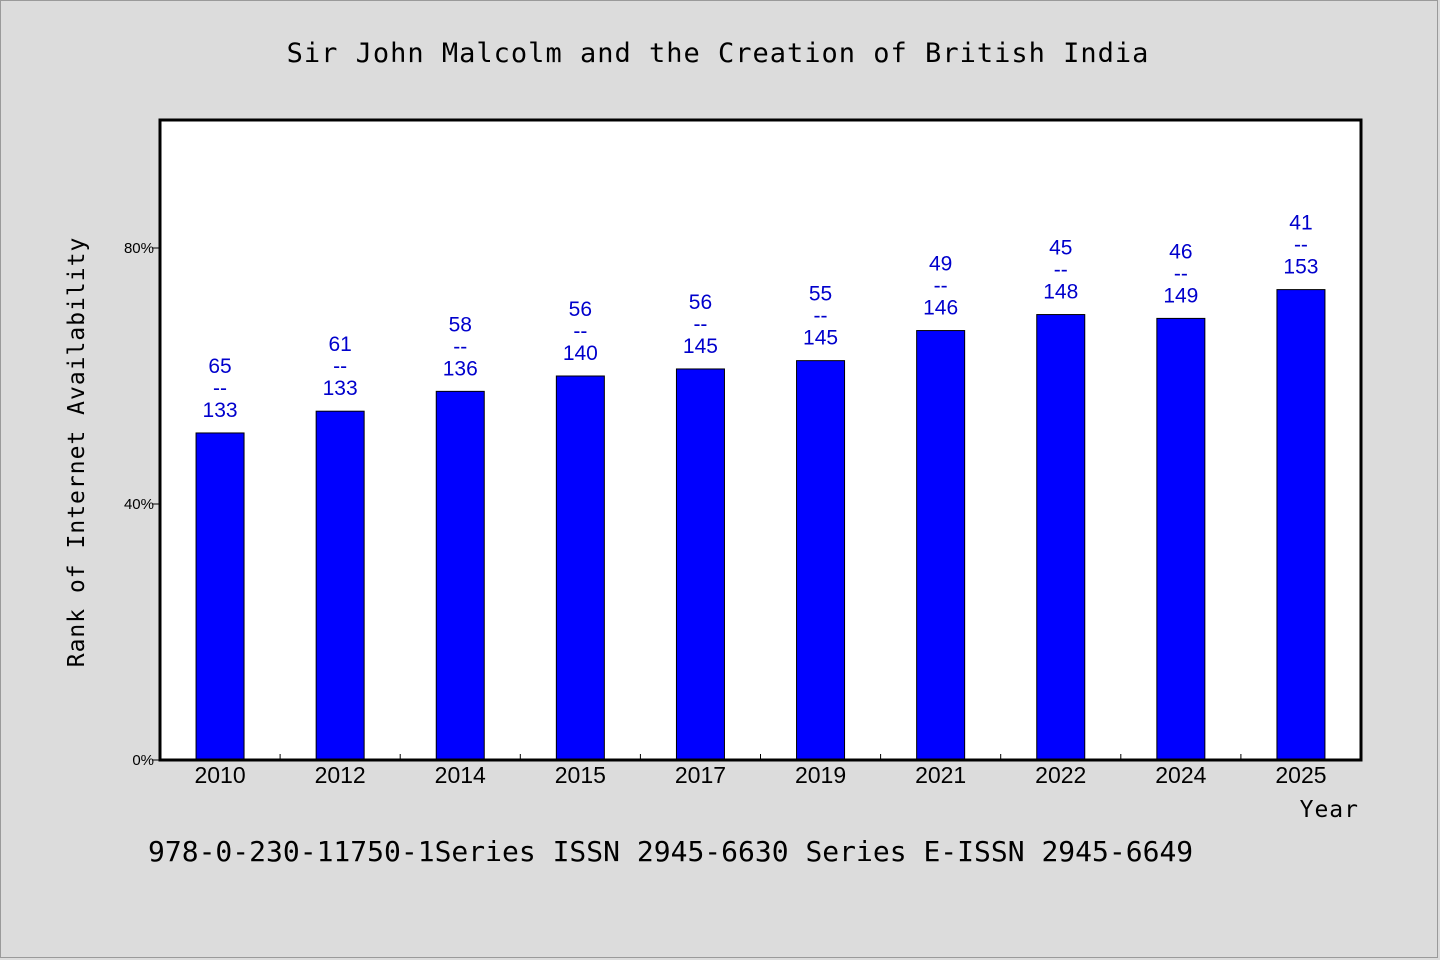 This screenshot has width=1440, height=960. I want to click on data-label-sep-2012: --, so click(340, 366).